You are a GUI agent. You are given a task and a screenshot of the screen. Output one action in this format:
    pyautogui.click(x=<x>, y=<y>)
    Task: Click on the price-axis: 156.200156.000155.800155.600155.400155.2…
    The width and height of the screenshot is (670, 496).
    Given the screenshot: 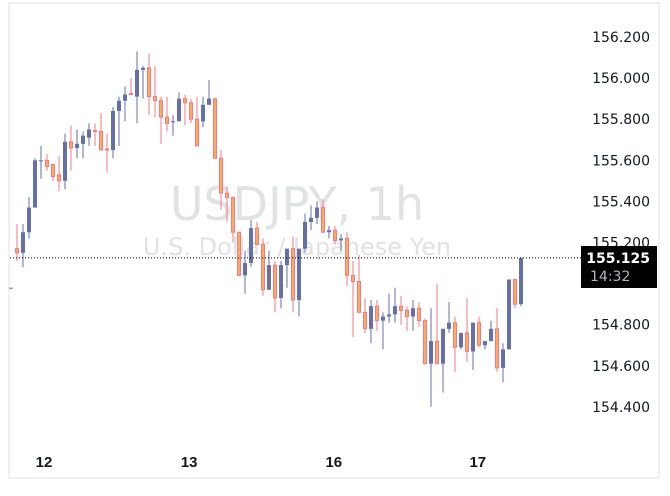 What is the action you would take?
    pyautogui.click(x=621, y=223)
    